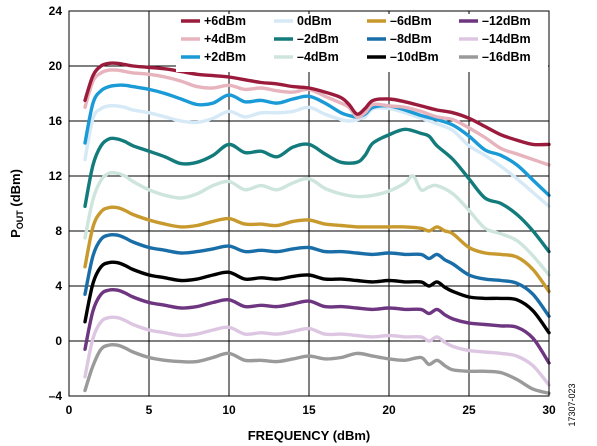 The height and width of the screenshot is (446, 597). I want to click on legend-label-minus12dBm: –12dBm, so click(506, 21).